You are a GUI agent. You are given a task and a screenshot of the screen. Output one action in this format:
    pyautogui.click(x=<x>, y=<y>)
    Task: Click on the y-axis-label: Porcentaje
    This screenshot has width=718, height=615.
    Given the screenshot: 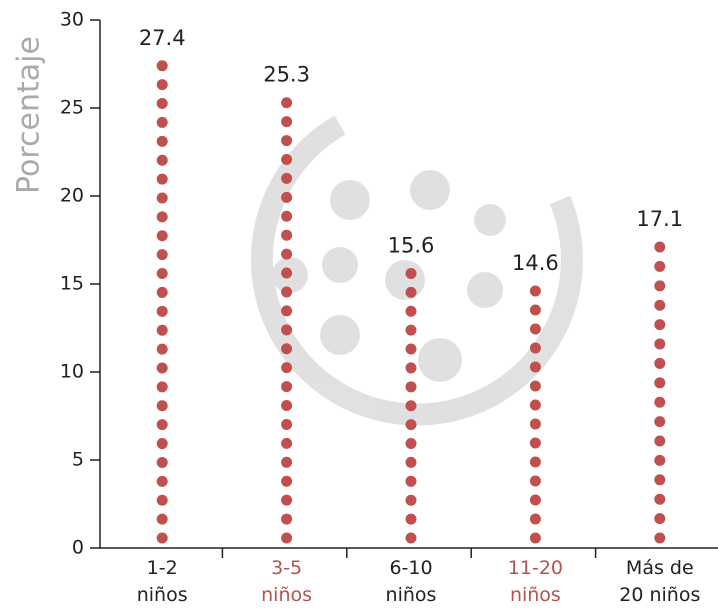 What is the action you would take?
    pyautogui.click(x=29, y=115)
    